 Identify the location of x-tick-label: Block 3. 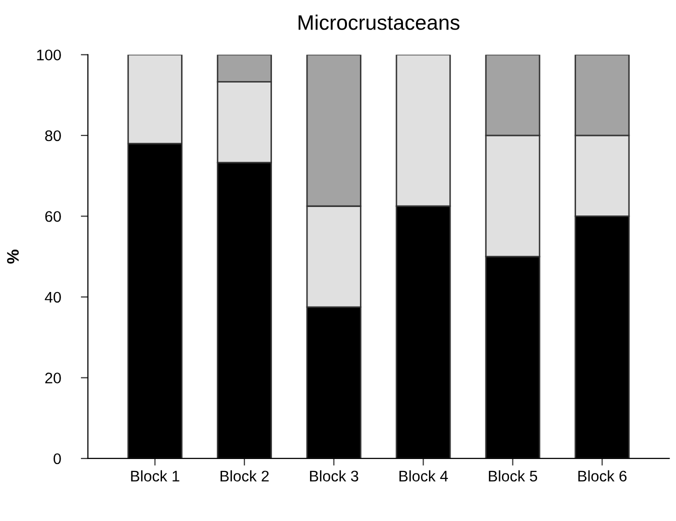
(334, 476).